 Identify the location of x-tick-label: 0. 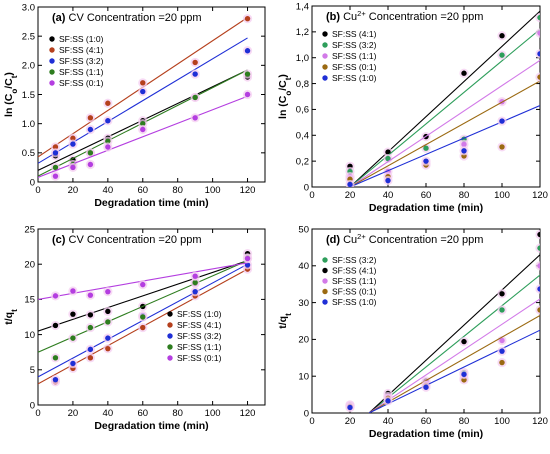
(311, 195).